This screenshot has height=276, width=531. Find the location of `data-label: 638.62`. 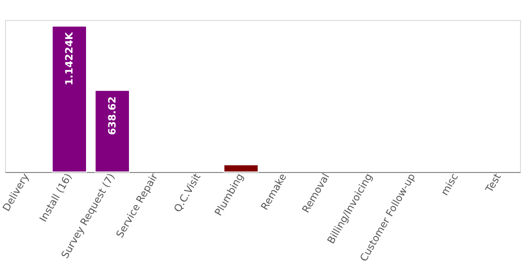

data-label: 638.62 is located at coordinates (112, 116).